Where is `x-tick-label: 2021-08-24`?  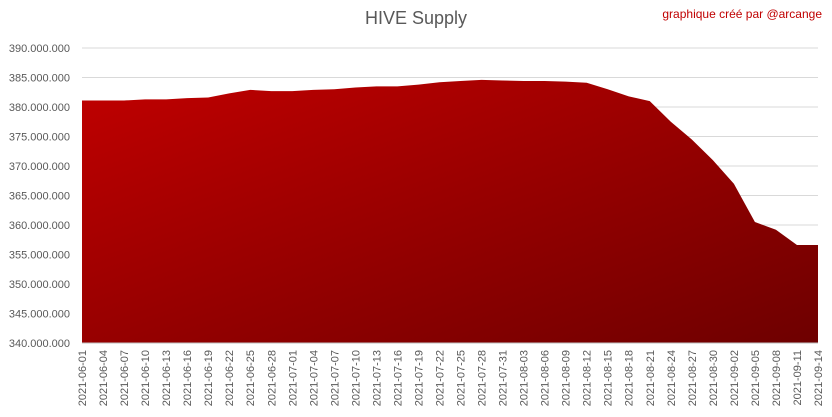
x-tick-label: 2021-08-24 is located at coordinates (672, 378).